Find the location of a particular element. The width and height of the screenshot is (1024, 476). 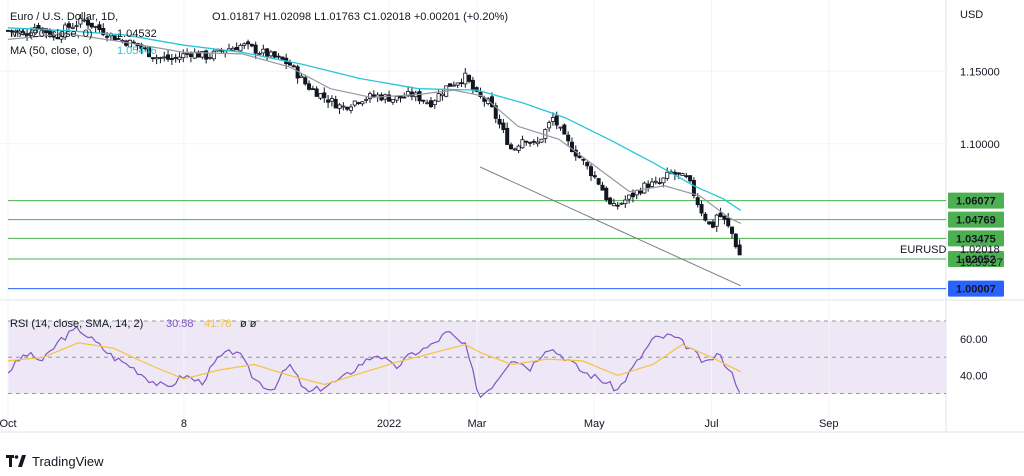

rsi-legend-name: RSI (14, close, SMA, 14, 2) is located at coordinates (76, 324).